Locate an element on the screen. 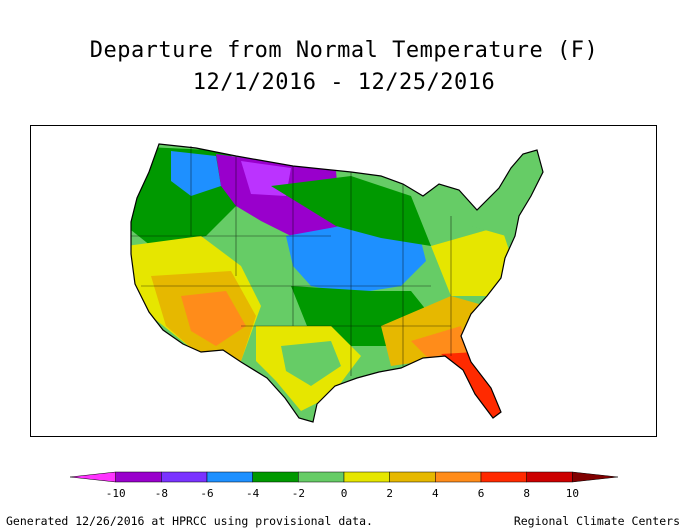 The height and width of the screenshot is (531, 688). legend-tick-label: -2 is located at coordinates (298, 493).